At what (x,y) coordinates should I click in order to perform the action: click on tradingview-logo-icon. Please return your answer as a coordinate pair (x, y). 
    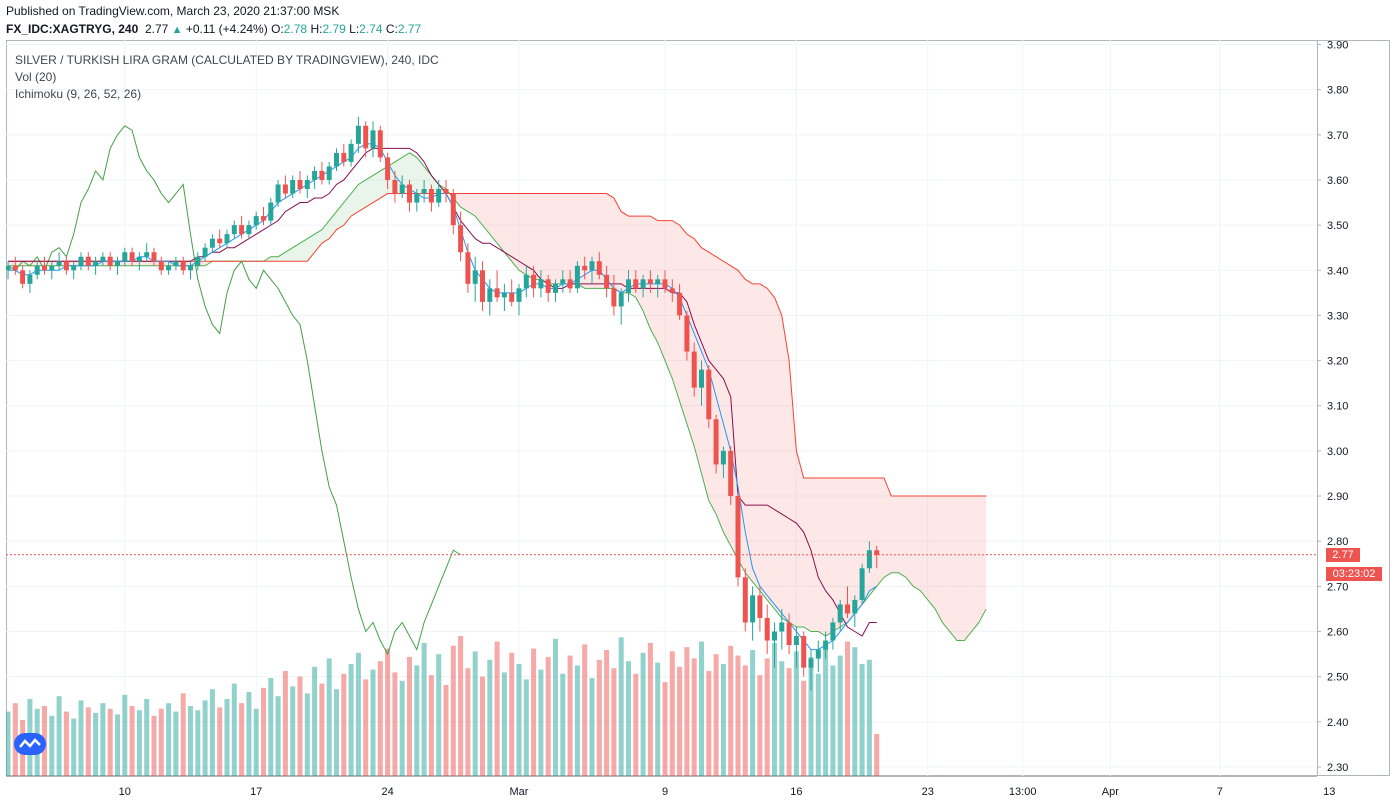
    Looking at the image, I should click on (30, 744).